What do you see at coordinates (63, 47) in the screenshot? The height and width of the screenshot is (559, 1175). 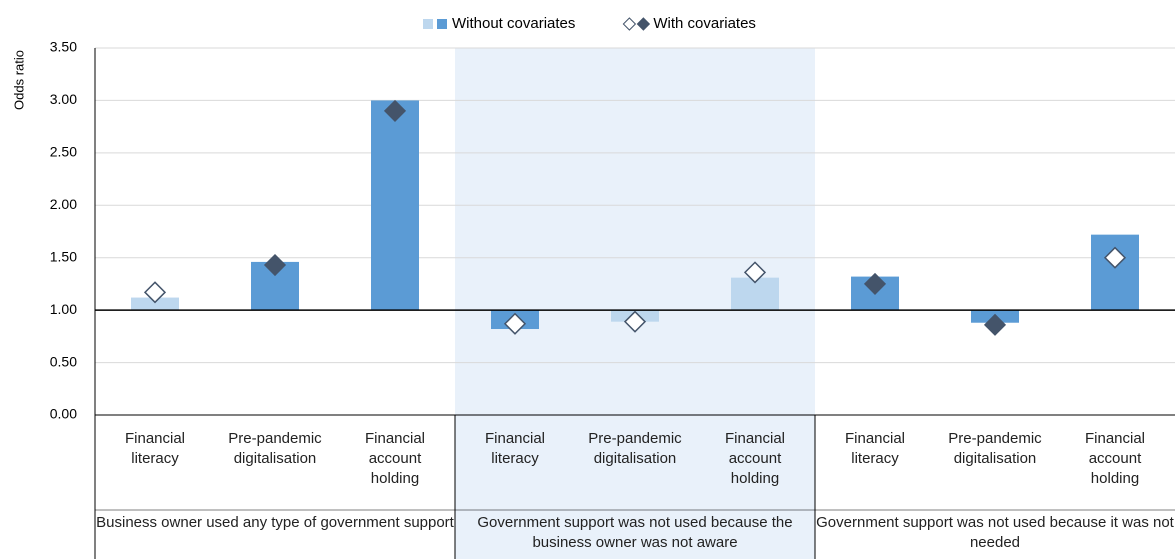 I see `y-tick-label: 3.50` at bounding box center [63, 47].